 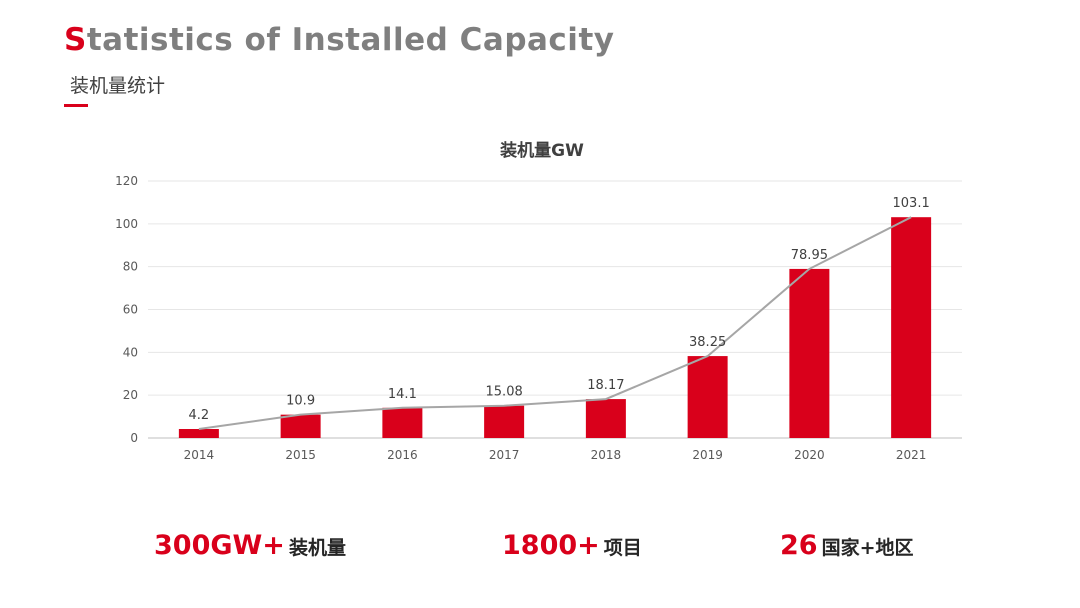 What do you see at coordinates (199, 455) in the screenshot?
I see `x-tick-label-2014: 2014` at bounding box center [199, 455].